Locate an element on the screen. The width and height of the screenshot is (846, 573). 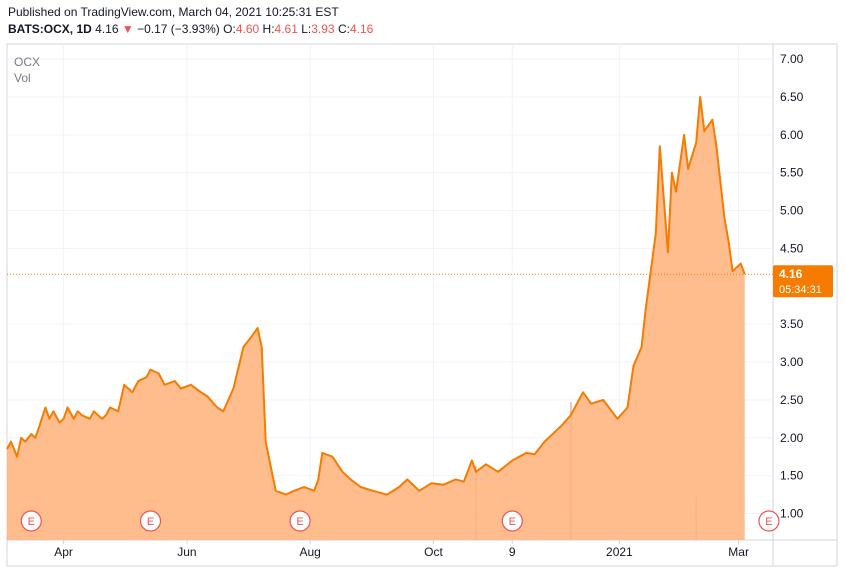
high-value: 4.61 is located at coordinates (286, 29).